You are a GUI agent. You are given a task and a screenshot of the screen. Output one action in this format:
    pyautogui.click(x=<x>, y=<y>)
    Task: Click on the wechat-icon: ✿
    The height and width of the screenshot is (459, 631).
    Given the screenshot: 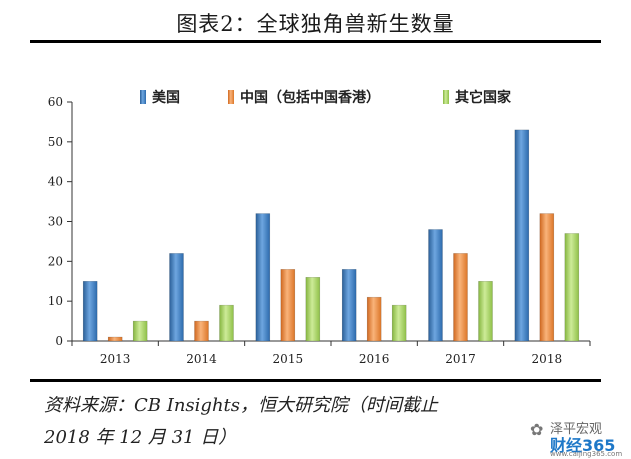 What is the action you would take?
    pyautogui.click(x=537, y=429)
    